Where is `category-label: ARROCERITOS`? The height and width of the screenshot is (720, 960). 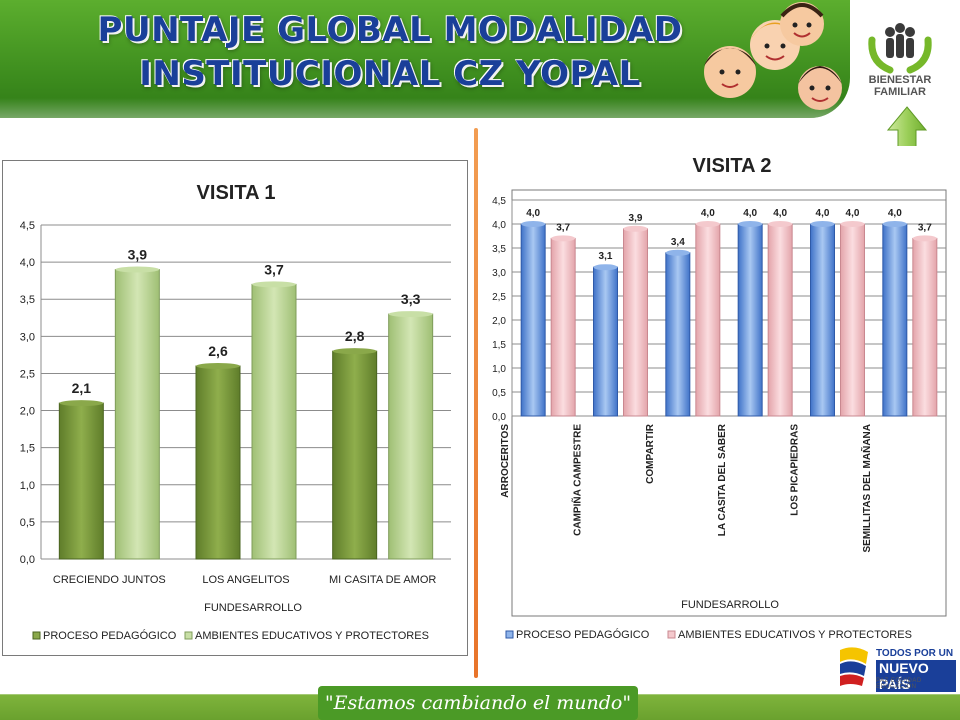 category-label: ARROCERITOS is located at coordinates (505, 461).